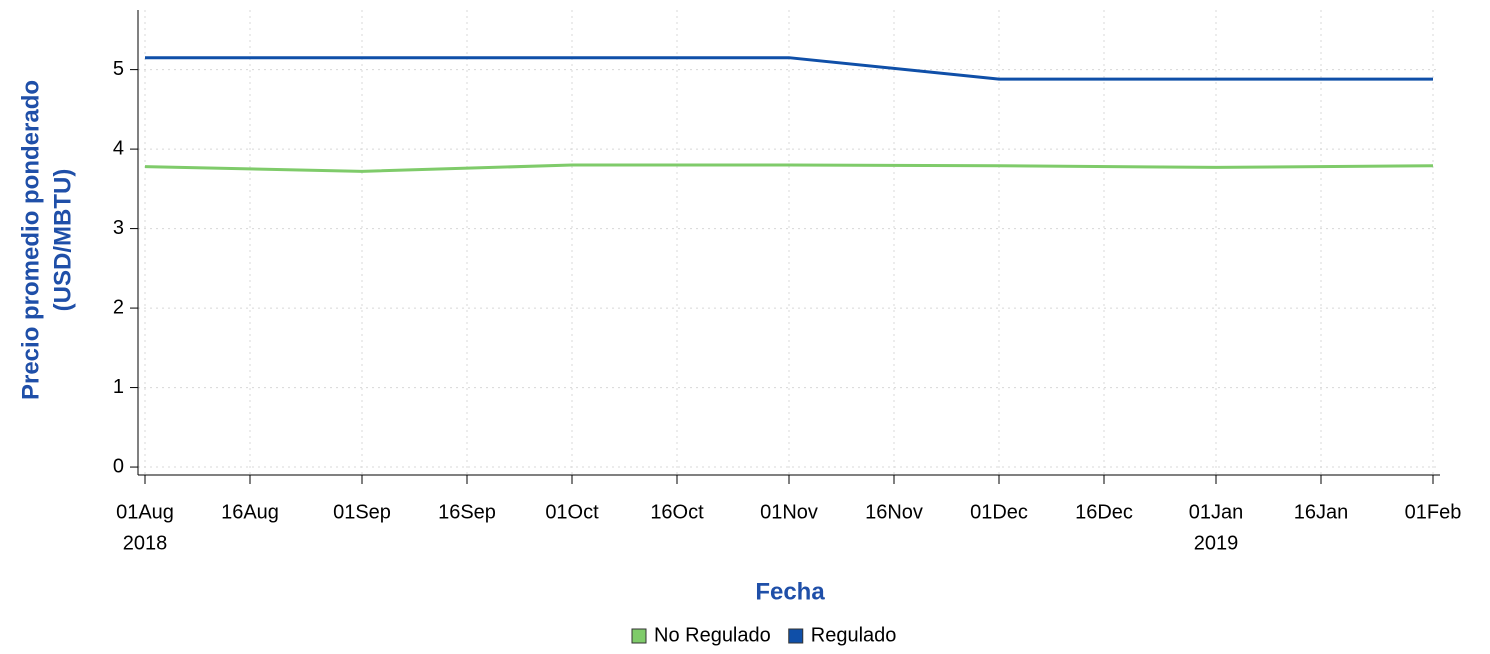  What do you see at coordinates (789, 512) in the screenshot?
I see `x-tick-label: 01Nov` at bounding box center [789, 512].